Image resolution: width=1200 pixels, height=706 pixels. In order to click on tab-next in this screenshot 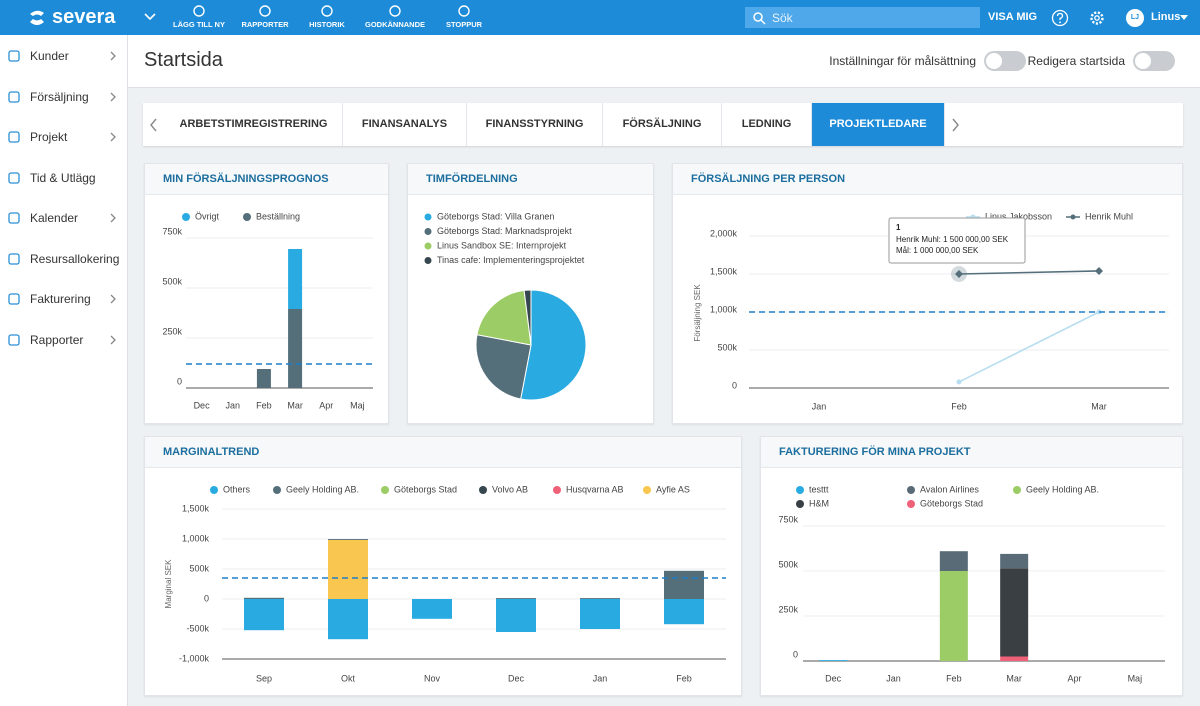, I will do `click(955, 125)`.